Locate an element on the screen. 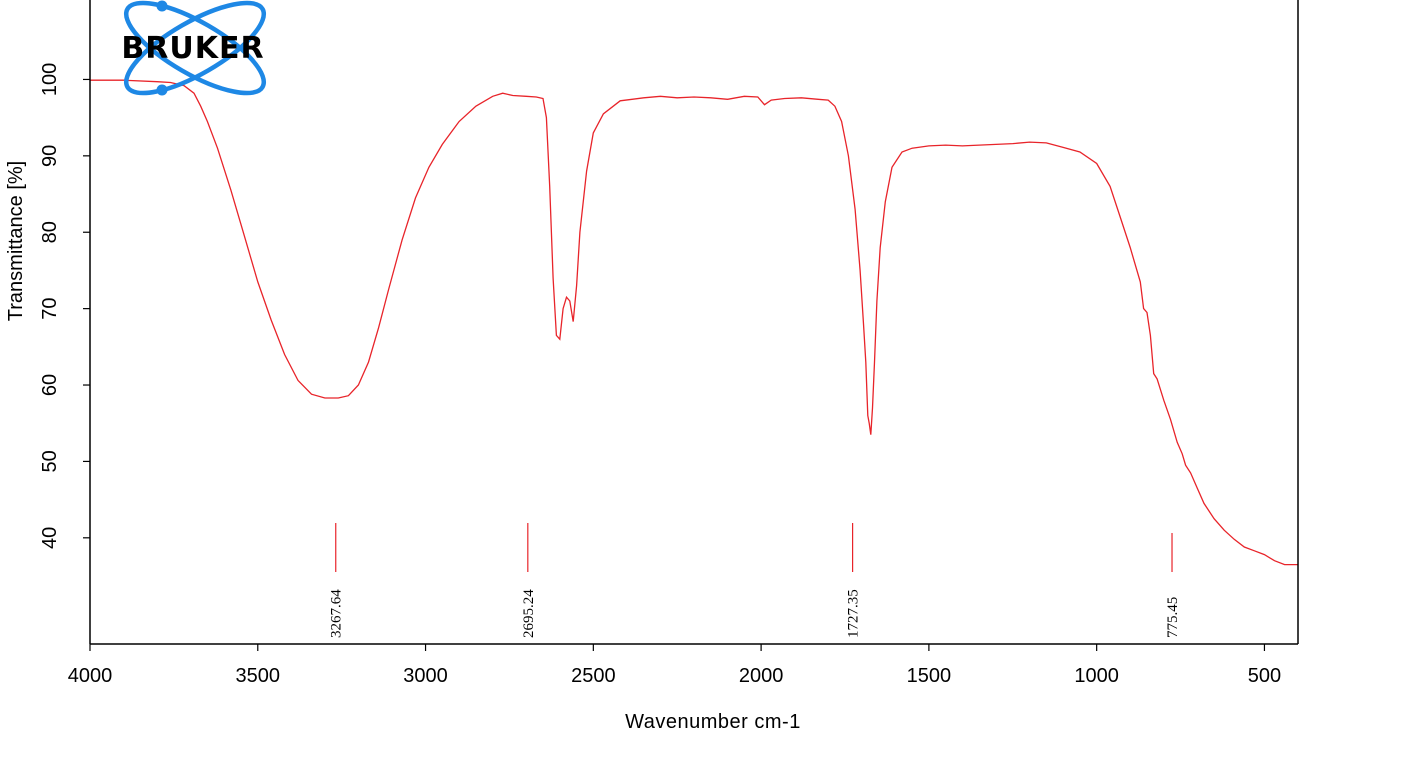  x-ticks: 4000 3500 3000 2500 2000 1500 1000 500 is located at coordinates (674, 665).